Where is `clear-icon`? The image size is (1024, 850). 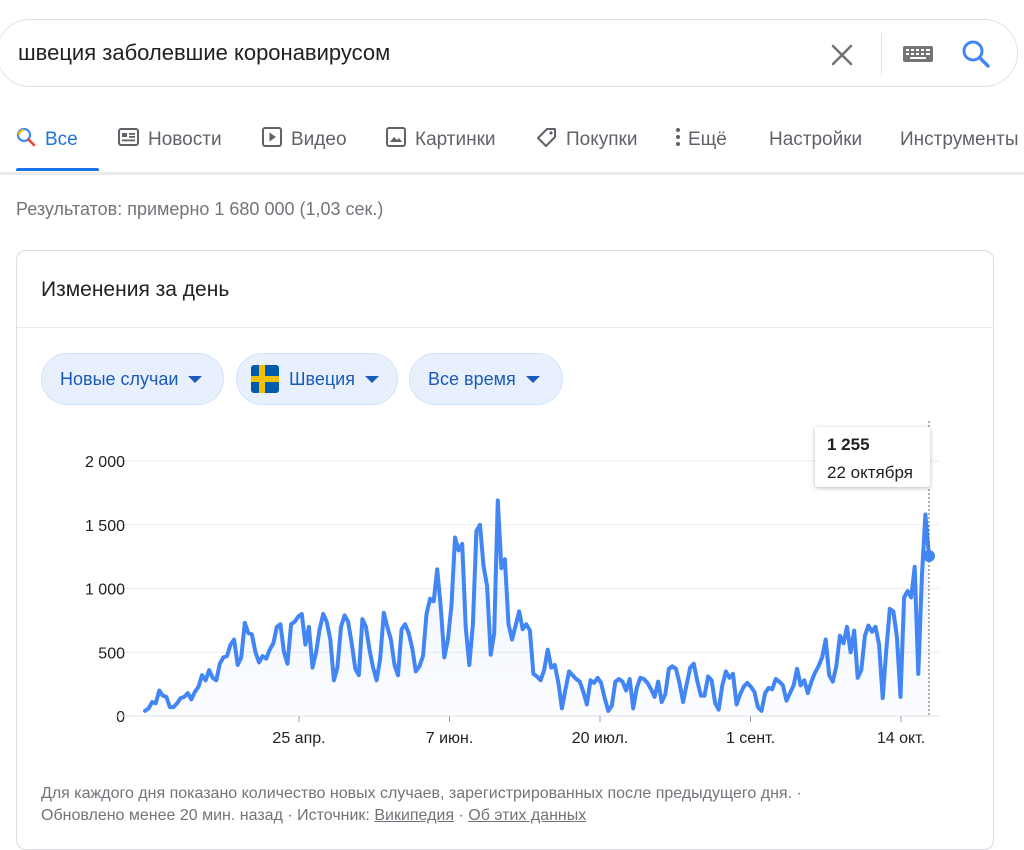 clear-icon is located at coordinates (842, 55).